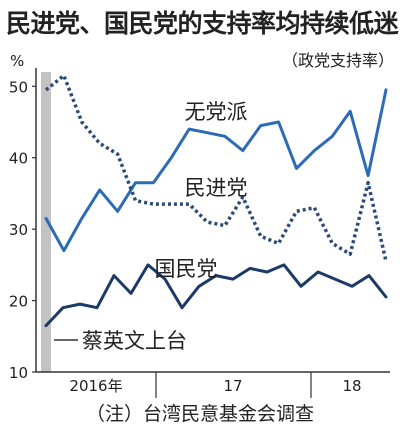  I want to click on inauguration-highlight-band, so click(46, 222).